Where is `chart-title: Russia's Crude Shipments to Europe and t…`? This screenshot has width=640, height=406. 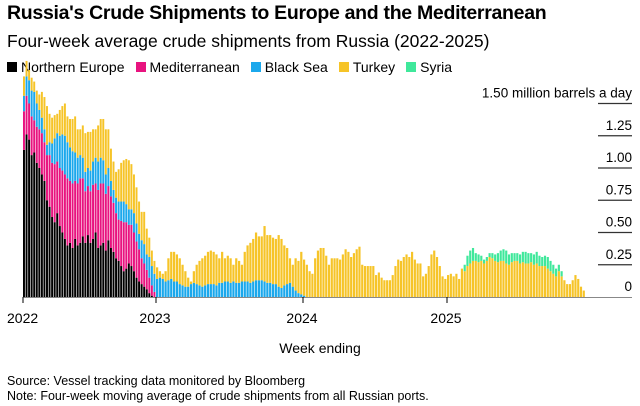
chart-title: Russia's Crude Shipments to Europe and t… is located at coordinates (277, 13).